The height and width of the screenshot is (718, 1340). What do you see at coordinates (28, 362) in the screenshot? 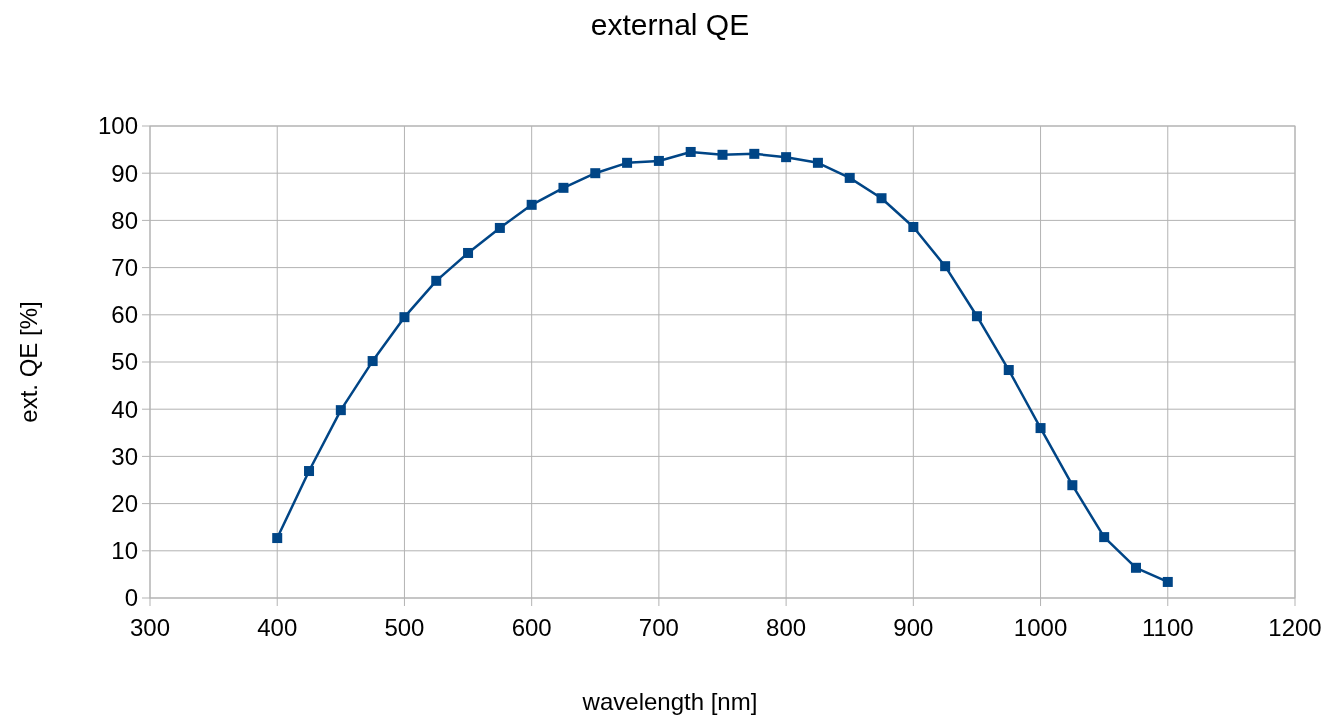
I see `y-axis-title: ext. QE [%]` at bounding box center [28, 362].